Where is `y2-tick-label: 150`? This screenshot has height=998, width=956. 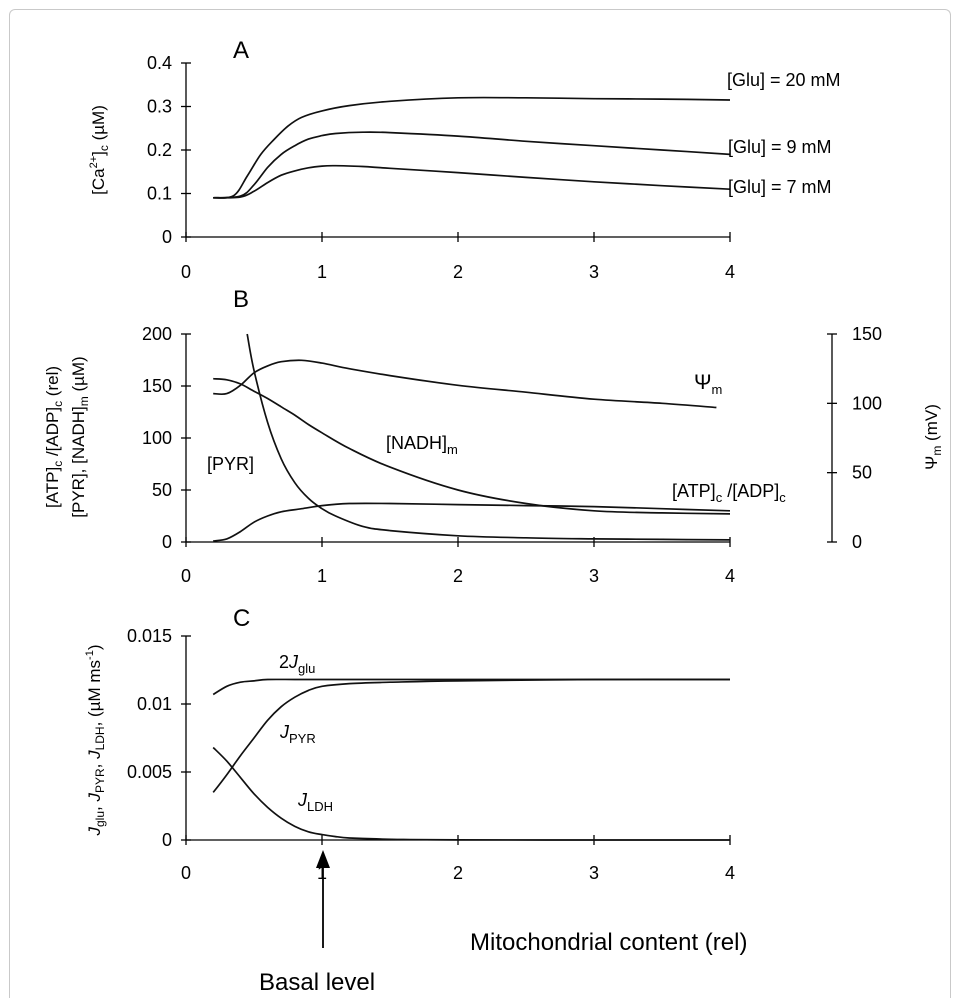 y2-tick-label: 150 is located at coordinates (867, 334).